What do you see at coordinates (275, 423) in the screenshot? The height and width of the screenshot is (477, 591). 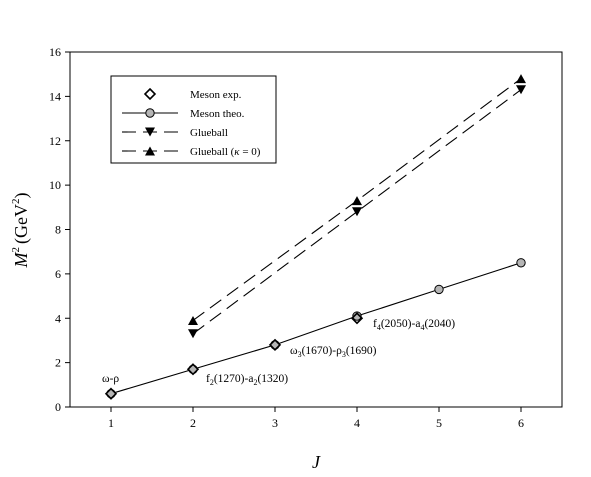 I see `x-tick-label: 3` at bounding box center [275, 423].